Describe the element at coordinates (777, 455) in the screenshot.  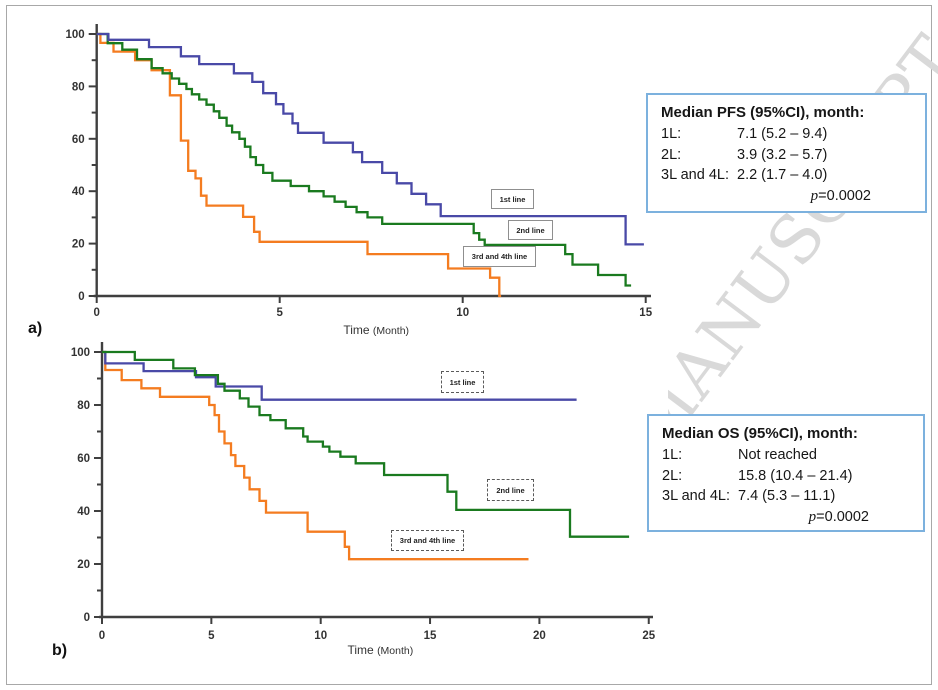
I see `os-row-1l-value: Not reached` at that location.